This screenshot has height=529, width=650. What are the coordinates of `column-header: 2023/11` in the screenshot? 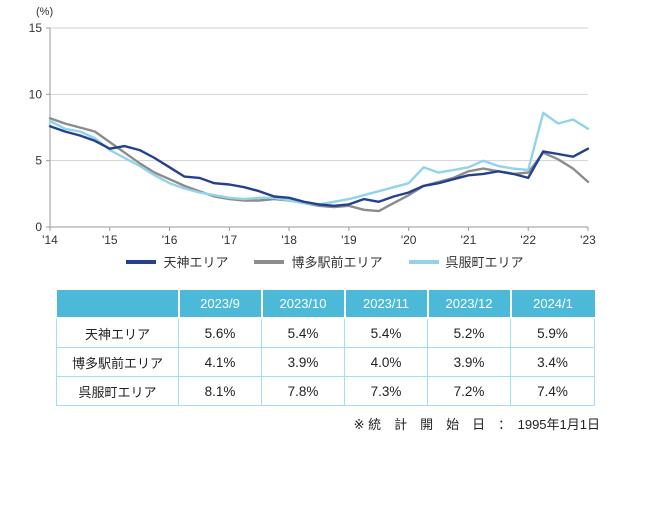 It's located at (386, 304).